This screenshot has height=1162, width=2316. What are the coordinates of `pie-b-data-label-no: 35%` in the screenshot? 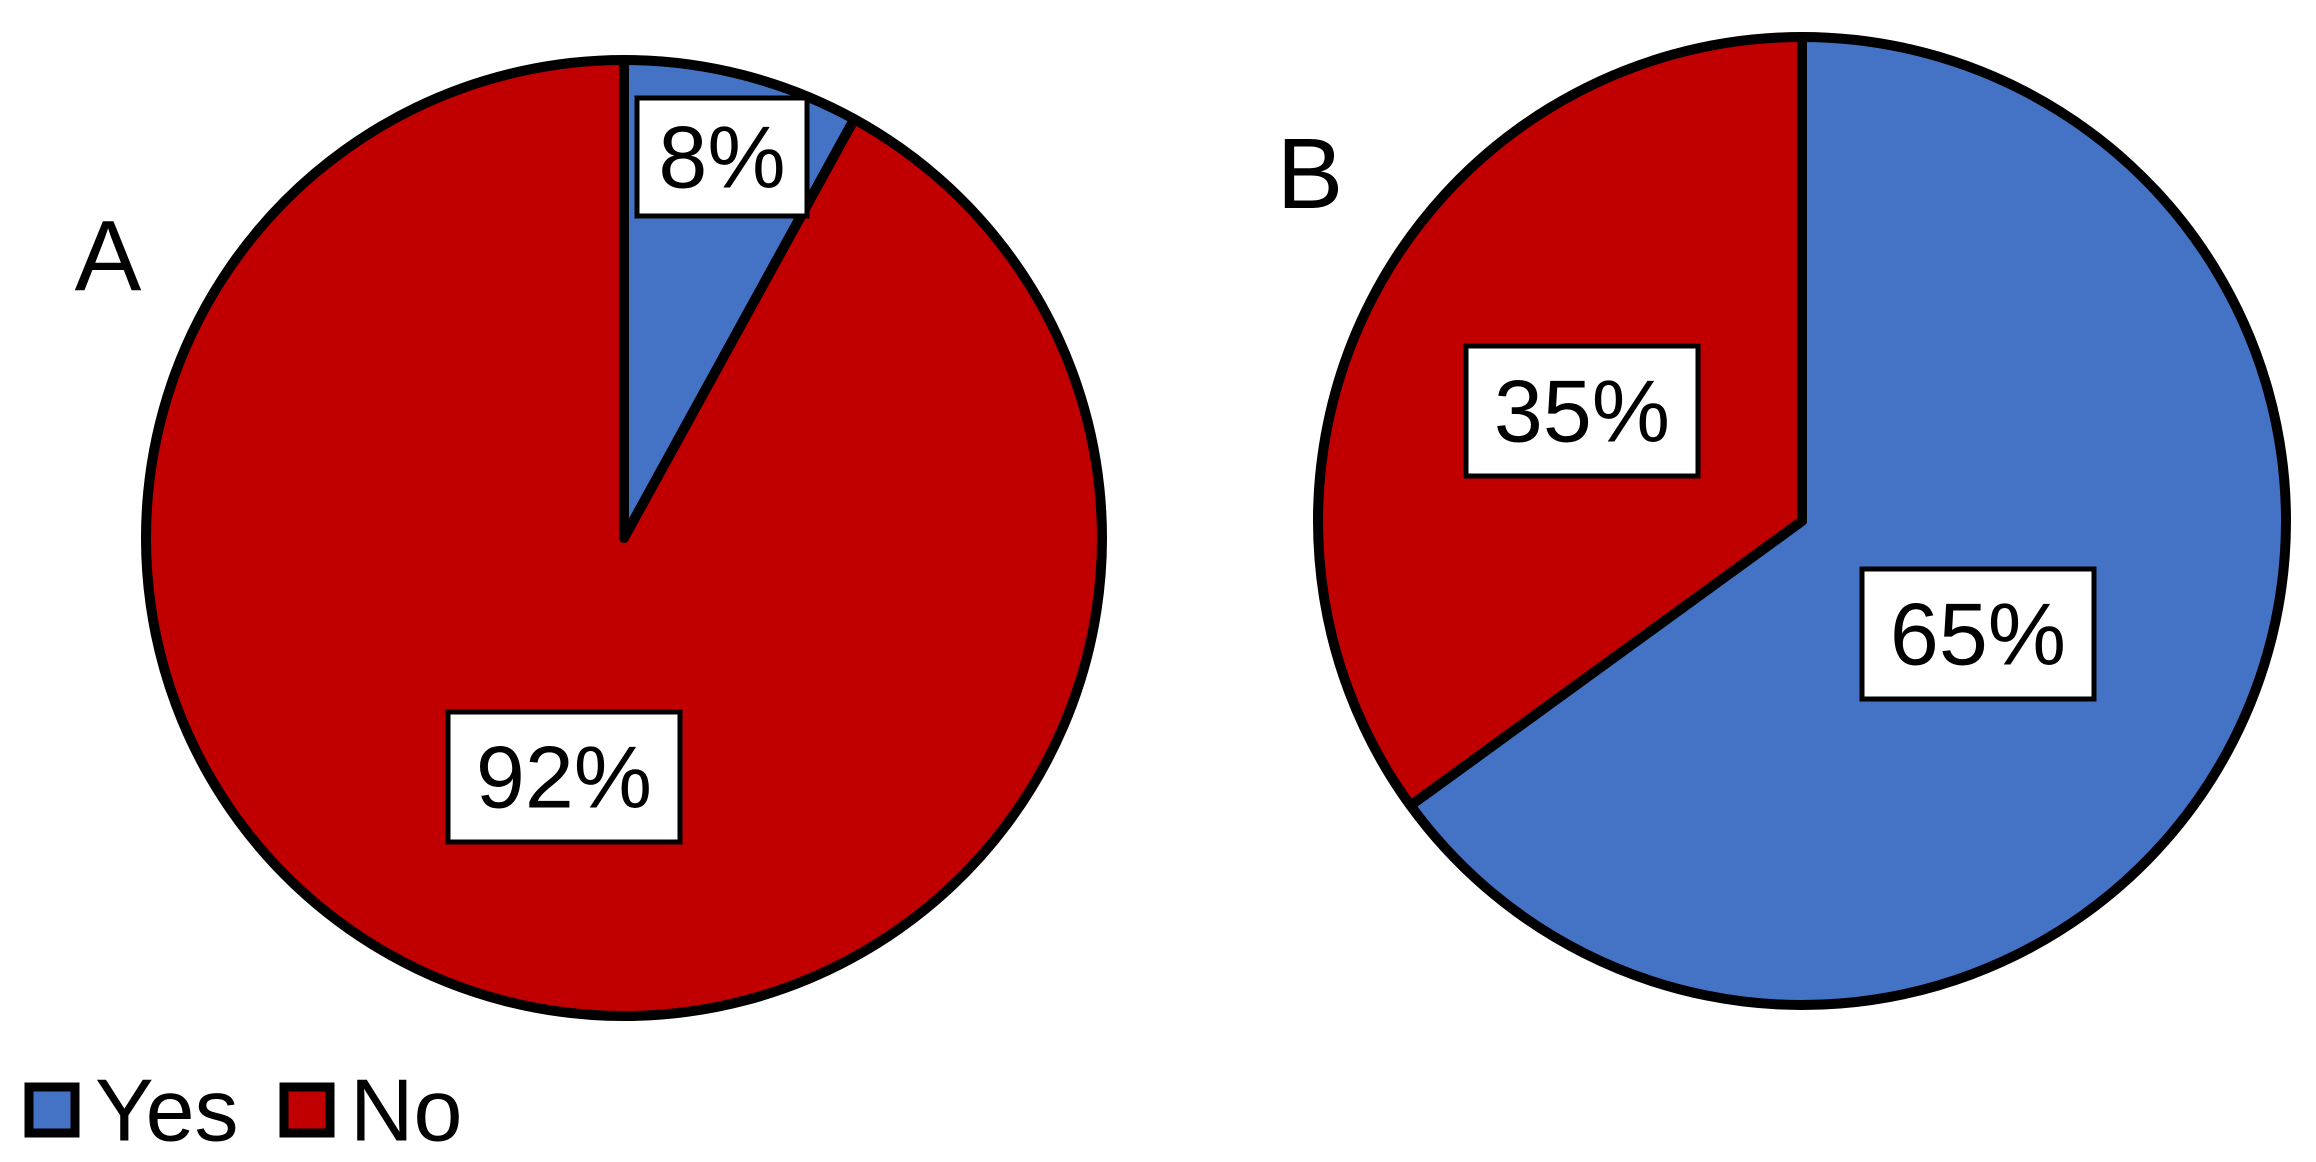 It's located at (1582, 411).